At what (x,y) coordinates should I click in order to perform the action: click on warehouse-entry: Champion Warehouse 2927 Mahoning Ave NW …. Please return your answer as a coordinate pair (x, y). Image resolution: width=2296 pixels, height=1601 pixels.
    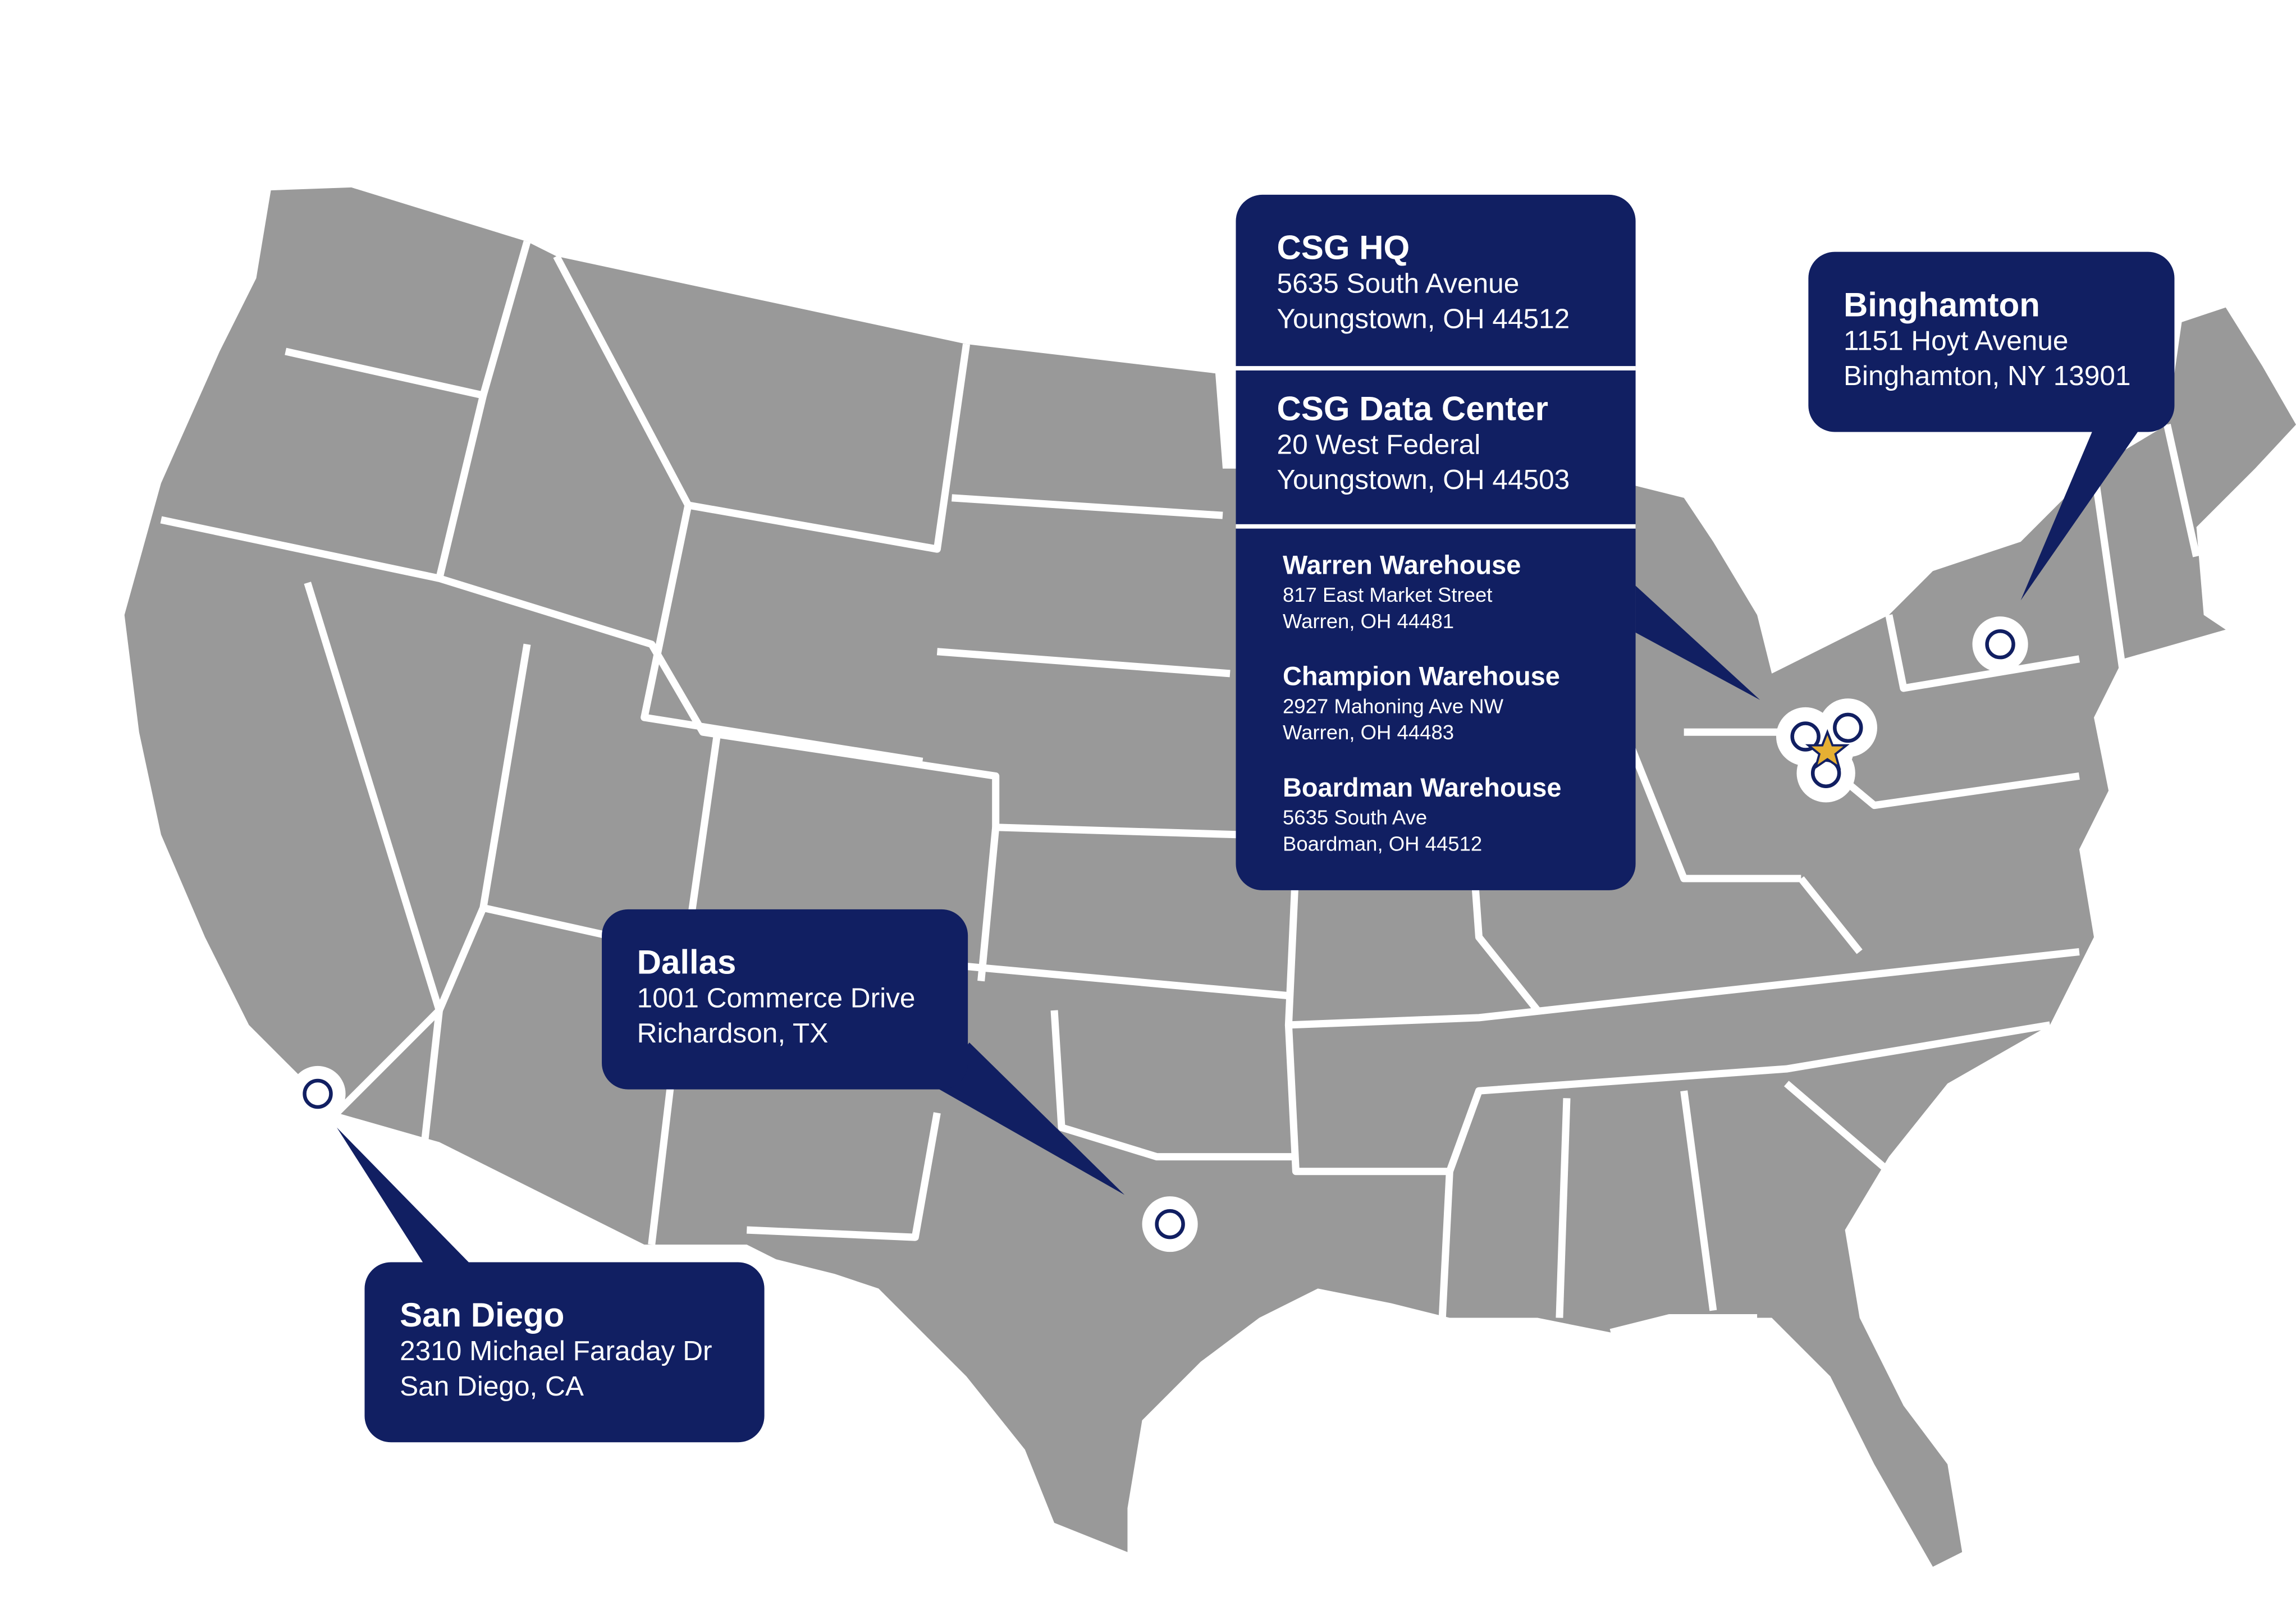
    Looking at the image, I should click on (1439, 703).